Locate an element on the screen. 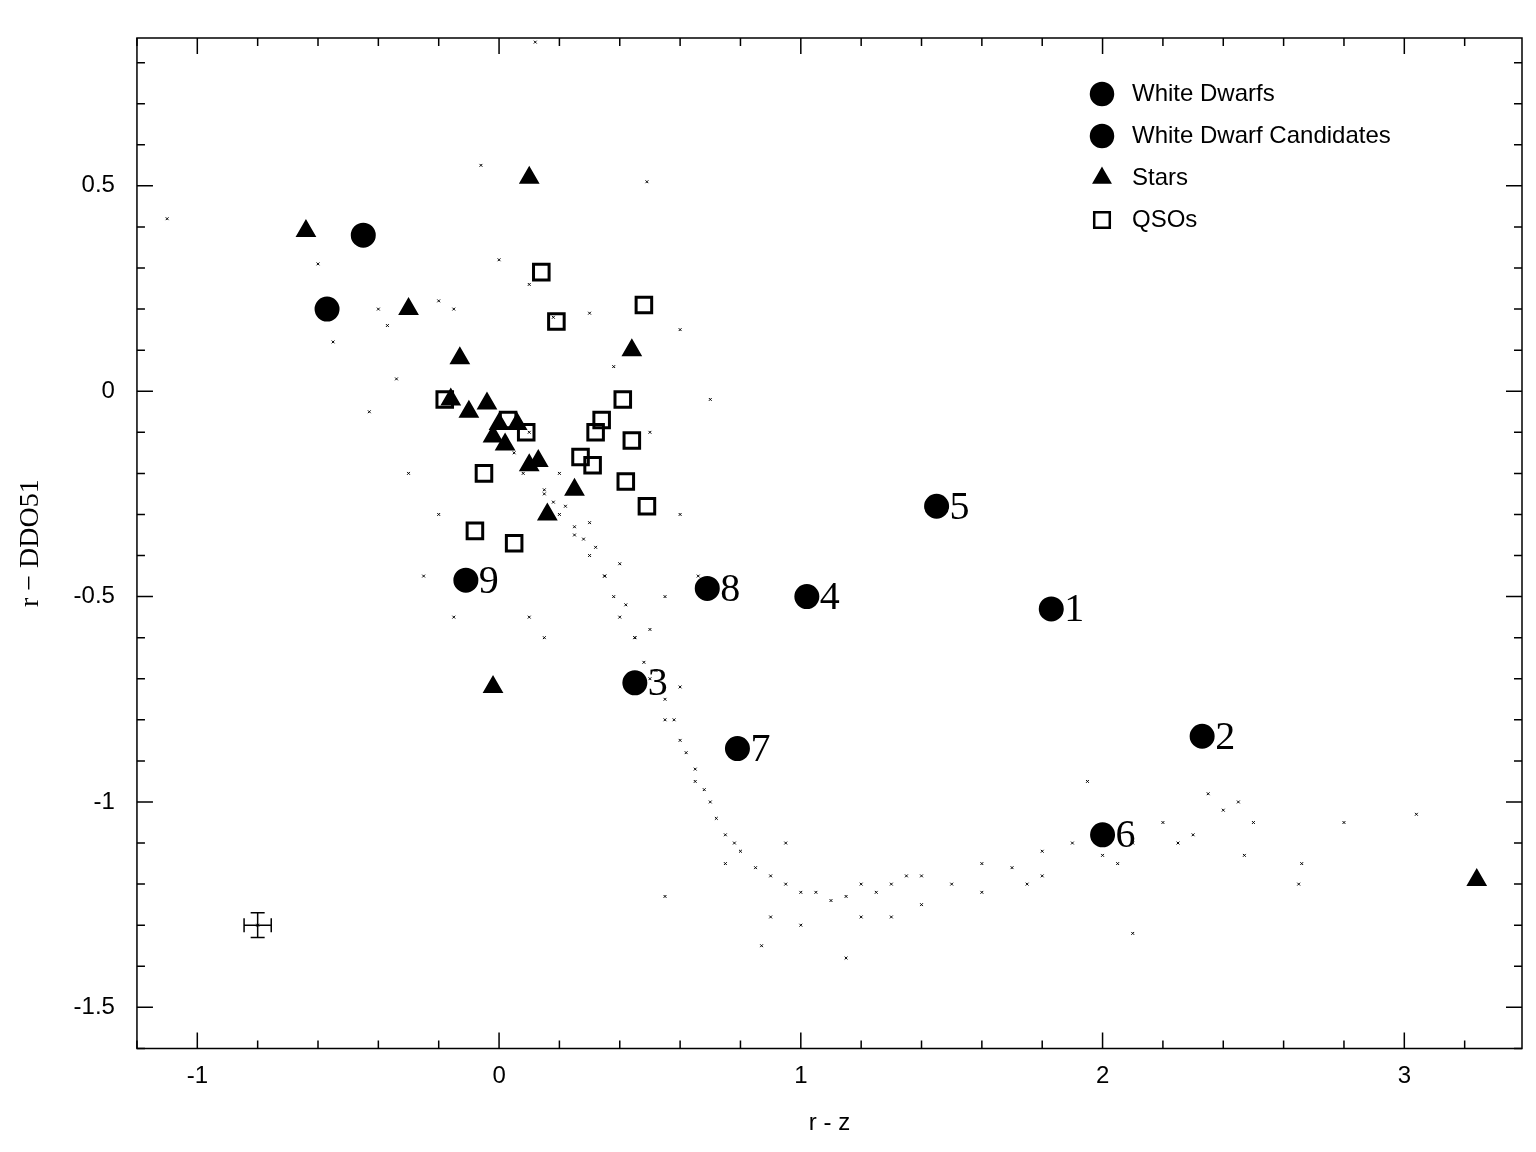  y-tick-label: -1.5 is located at coordinates (94, 1005).